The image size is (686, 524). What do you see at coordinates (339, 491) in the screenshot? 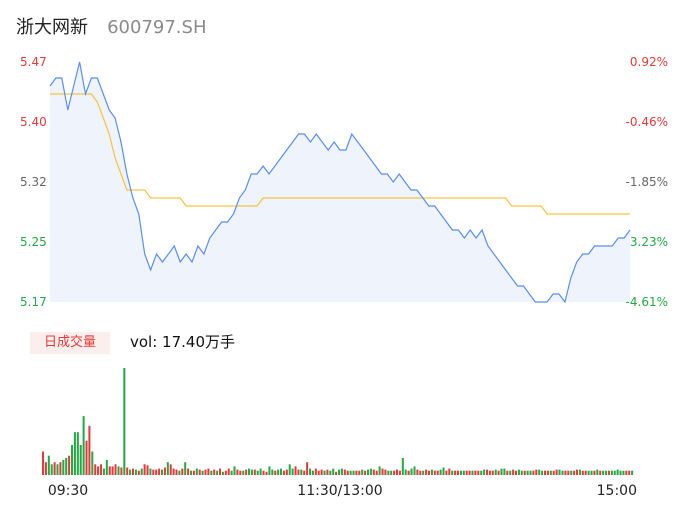
I see `x-axis-time-label: 11:30/13:00` at bounding box center [339, 491].